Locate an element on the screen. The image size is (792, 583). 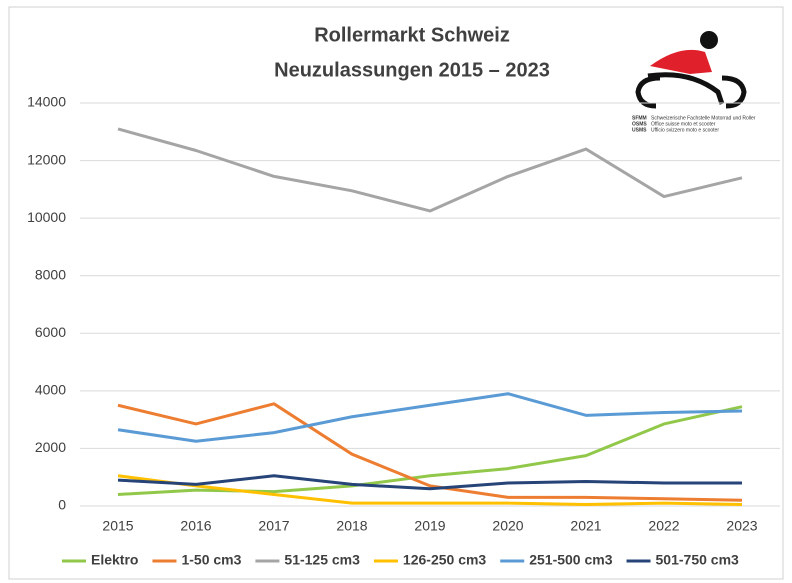
legend-label: 501-750 cm3 is located at coordinates (698, 560).